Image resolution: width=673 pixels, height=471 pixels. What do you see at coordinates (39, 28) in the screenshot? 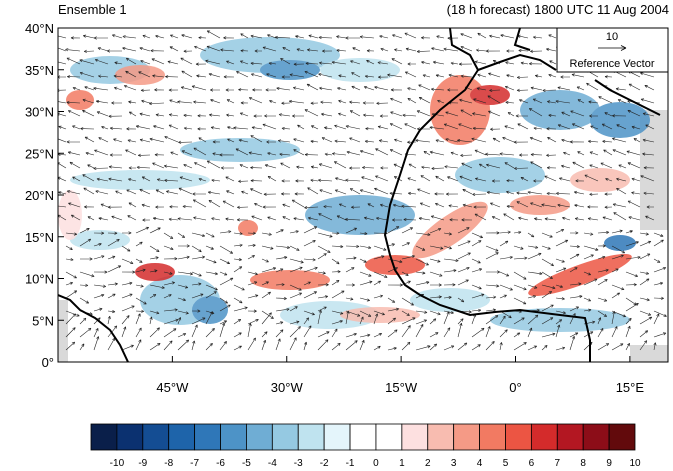
I see `lat-tick-label: 40°N` at bounding box center [39, 28].